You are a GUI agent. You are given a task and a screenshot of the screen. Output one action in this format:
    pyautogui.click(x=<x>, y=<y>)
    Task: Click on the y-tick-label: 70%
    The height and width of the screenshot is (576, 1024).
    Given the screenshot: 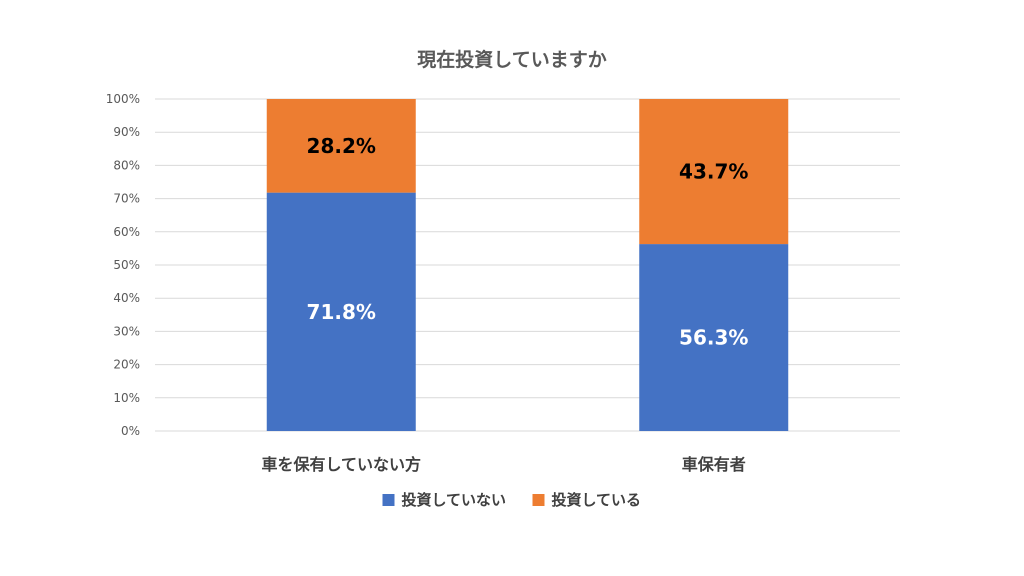 What is the action you would take?
    pyautogui.click(x=126, y=199)
    